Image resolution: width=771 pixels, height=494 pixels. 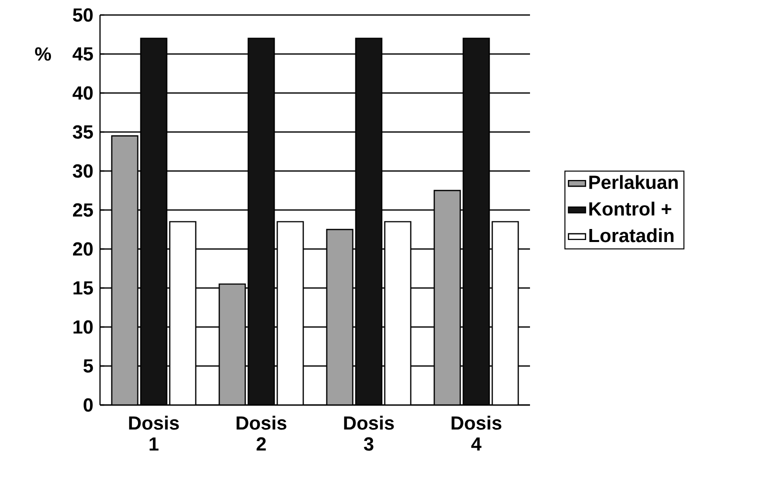 I want to click on legend-label: Kontrol +, so click(x=630, y=209).